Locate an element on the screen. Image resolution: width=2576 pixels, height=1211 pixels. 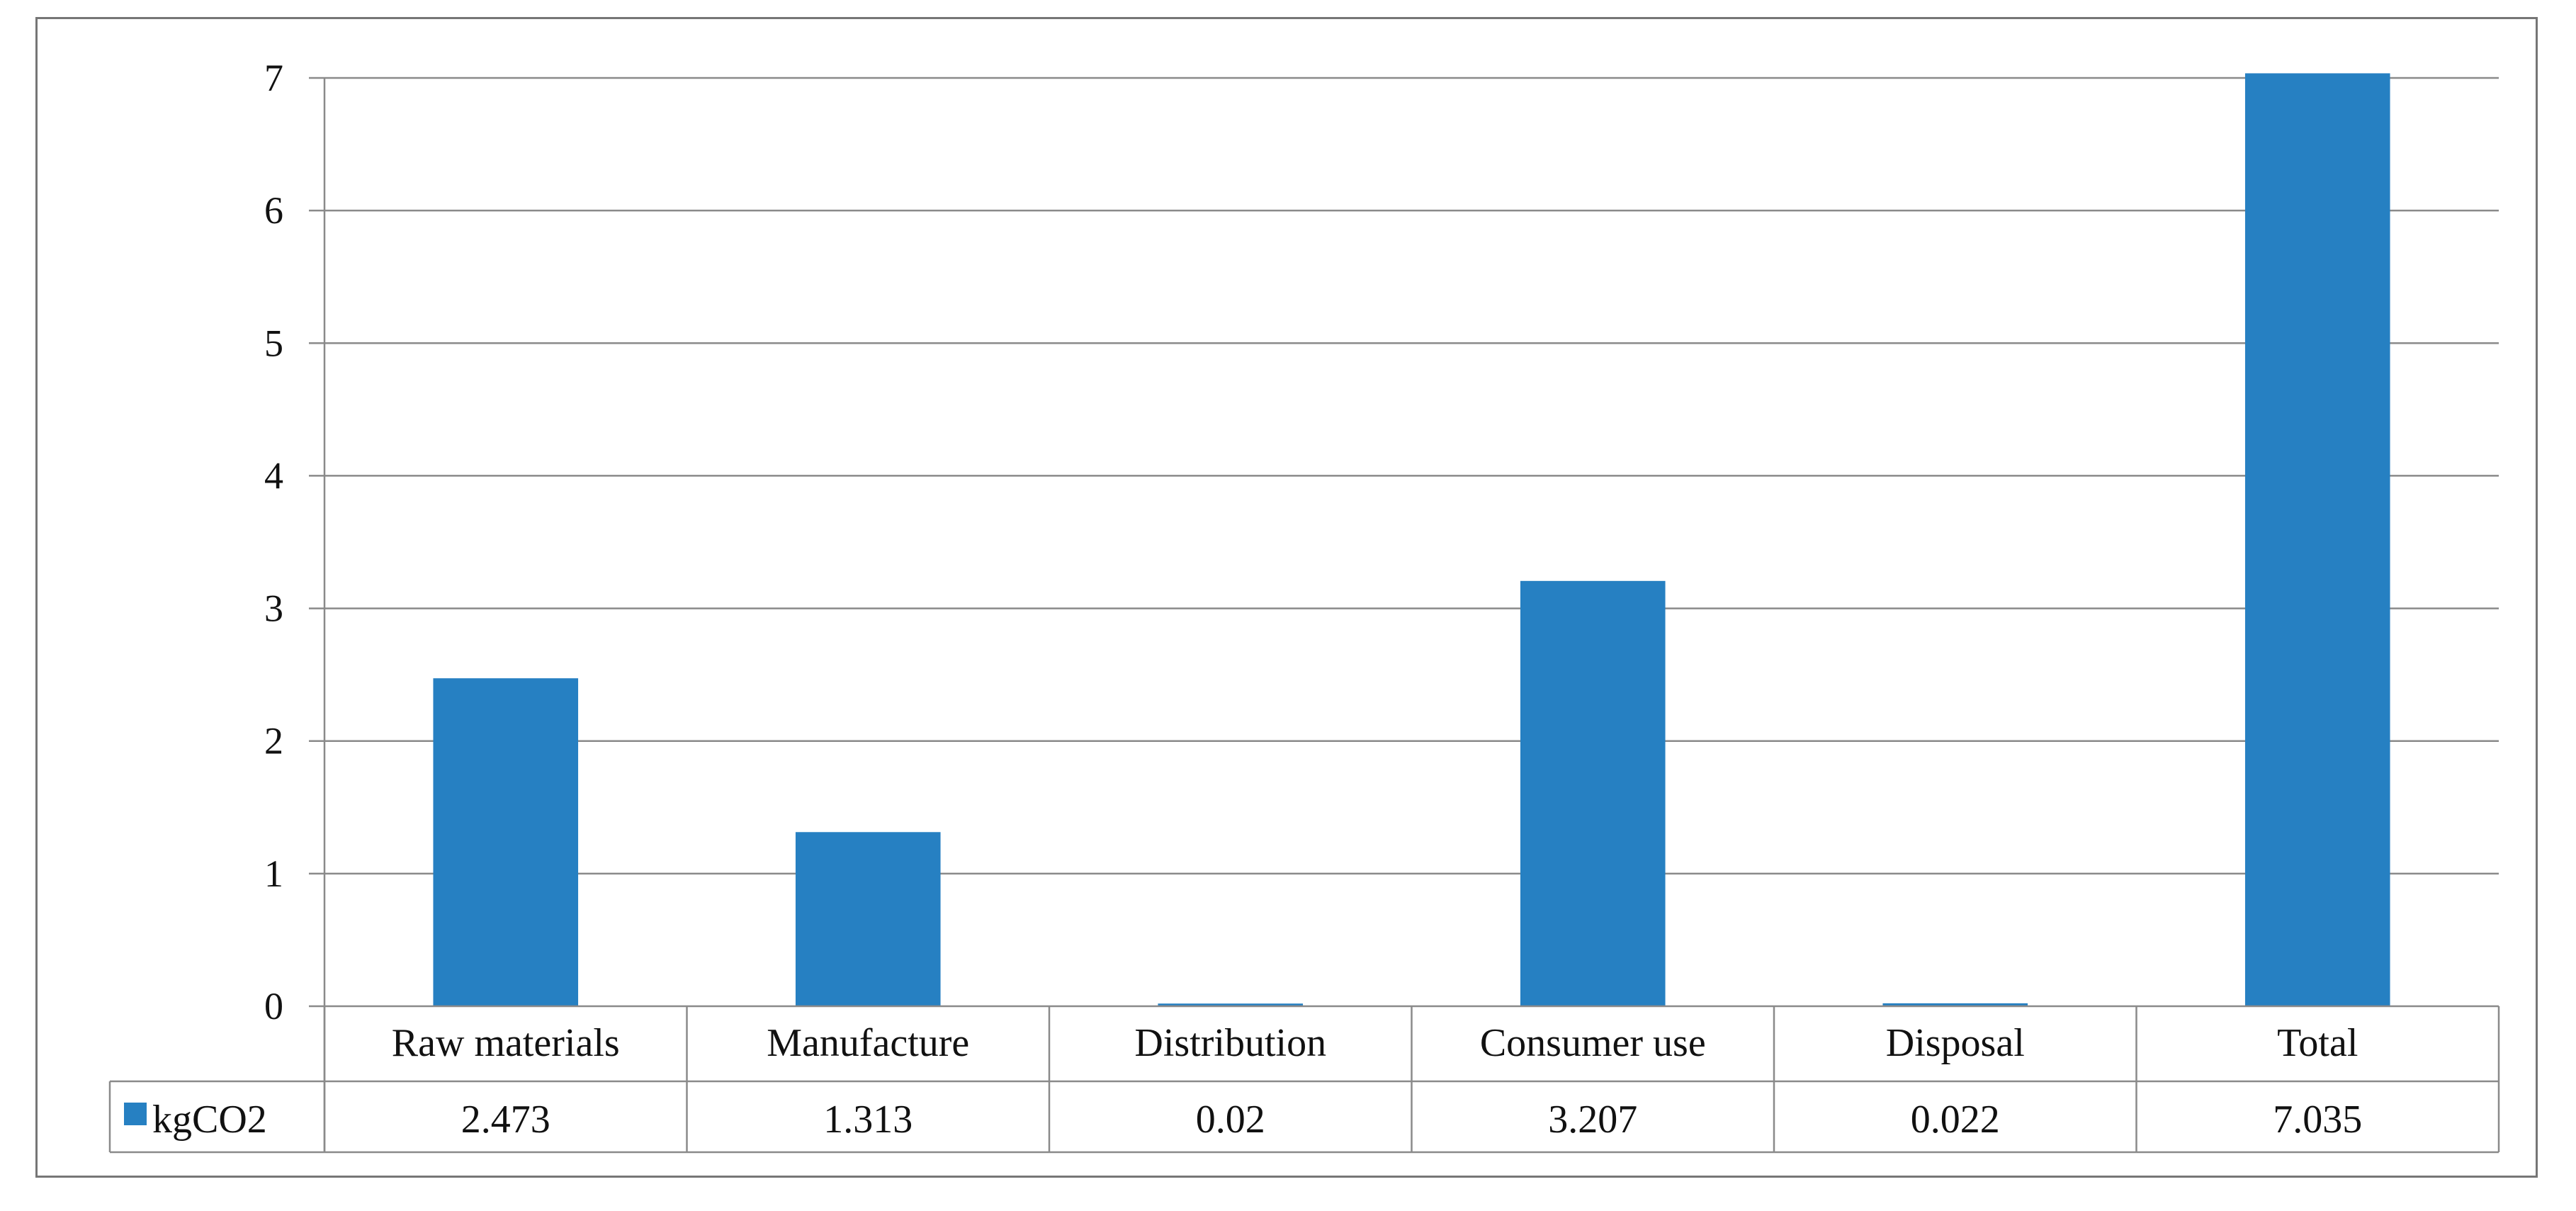
data-table-value: 7.035 is located at coordinates (2317, 1120).